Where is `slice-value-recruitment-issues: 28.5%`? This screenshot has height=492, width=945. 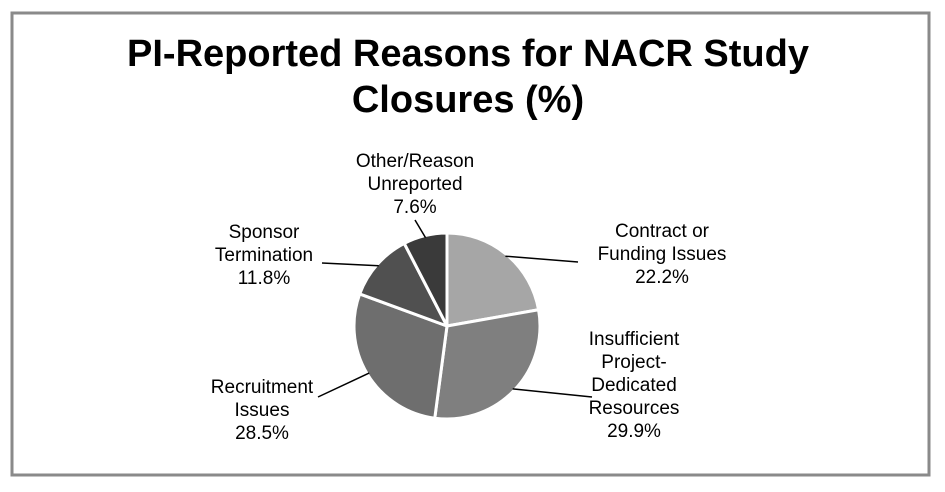 slice-value-recruitment-issues: 28.5% is located at coordinates (262, 433).